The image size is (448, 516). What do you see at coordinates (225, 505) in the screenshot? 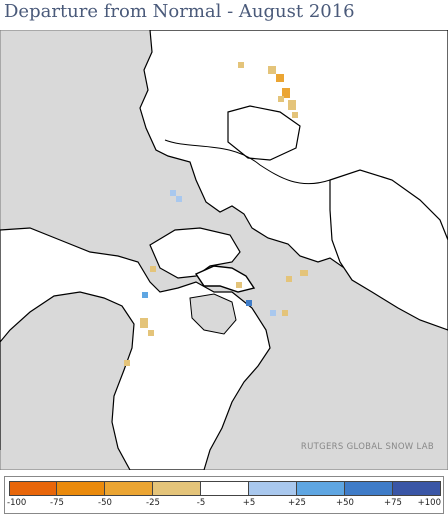
I see `legend-ticks: -100 -75 -50 -25 -5 +5 +25 +50 +75 +100` at bounding box center [225, 505].